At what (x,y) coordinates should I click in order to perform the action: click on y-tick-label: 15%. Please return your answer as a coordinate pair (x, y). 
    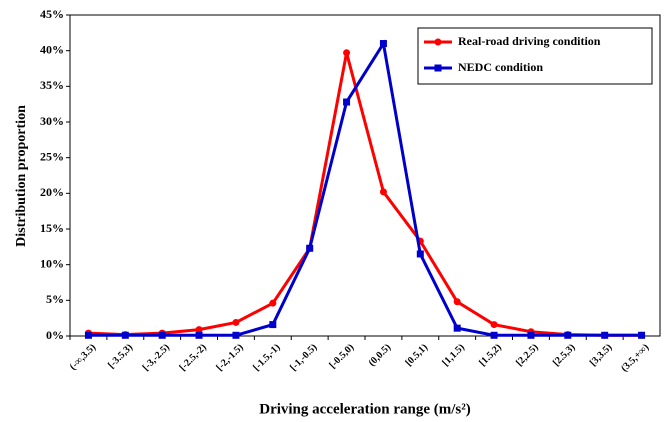
    Looking at the image, I should click on (52, 228).